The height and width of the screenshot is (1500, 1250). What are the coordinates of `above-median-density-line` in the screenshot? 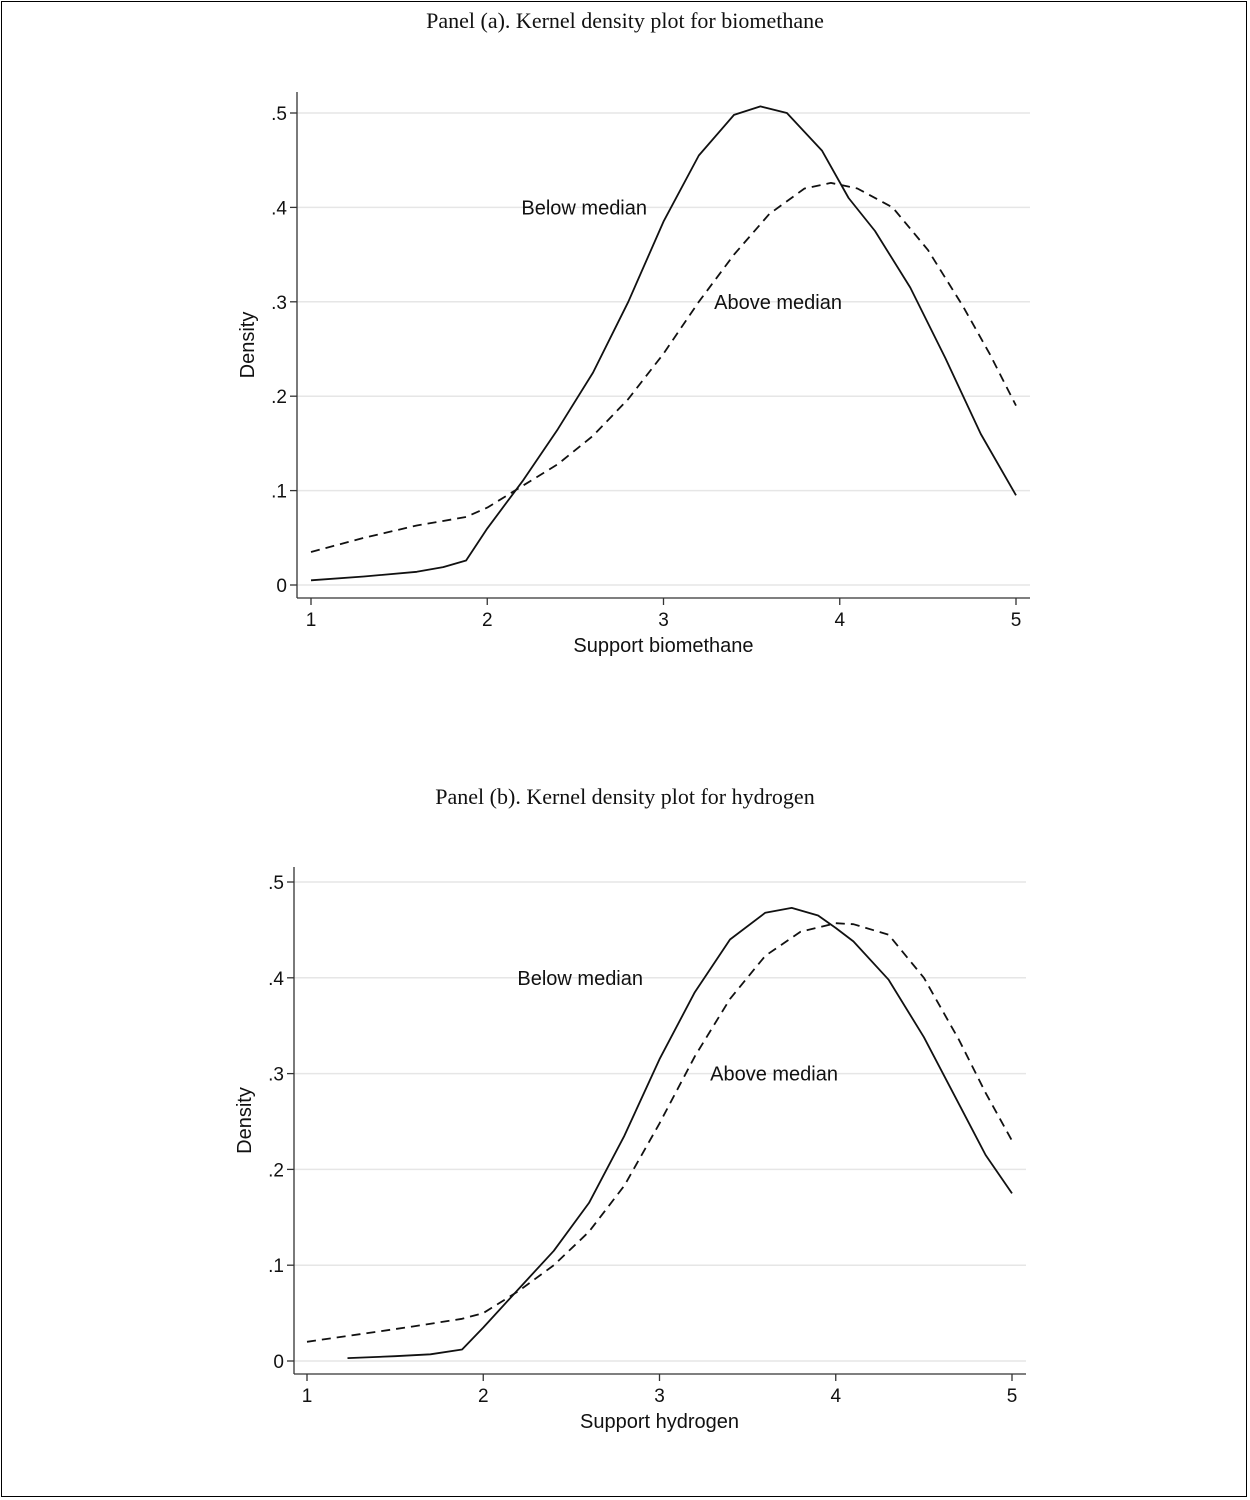 It's located at (663, 367).